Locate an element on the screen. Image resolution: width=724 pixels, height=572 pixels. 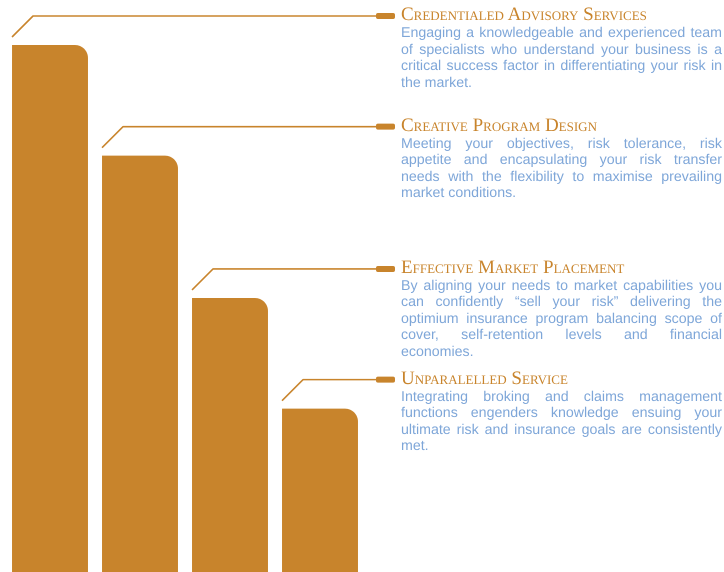
text: Effective Market Placement is located at coordinates (513, 267).